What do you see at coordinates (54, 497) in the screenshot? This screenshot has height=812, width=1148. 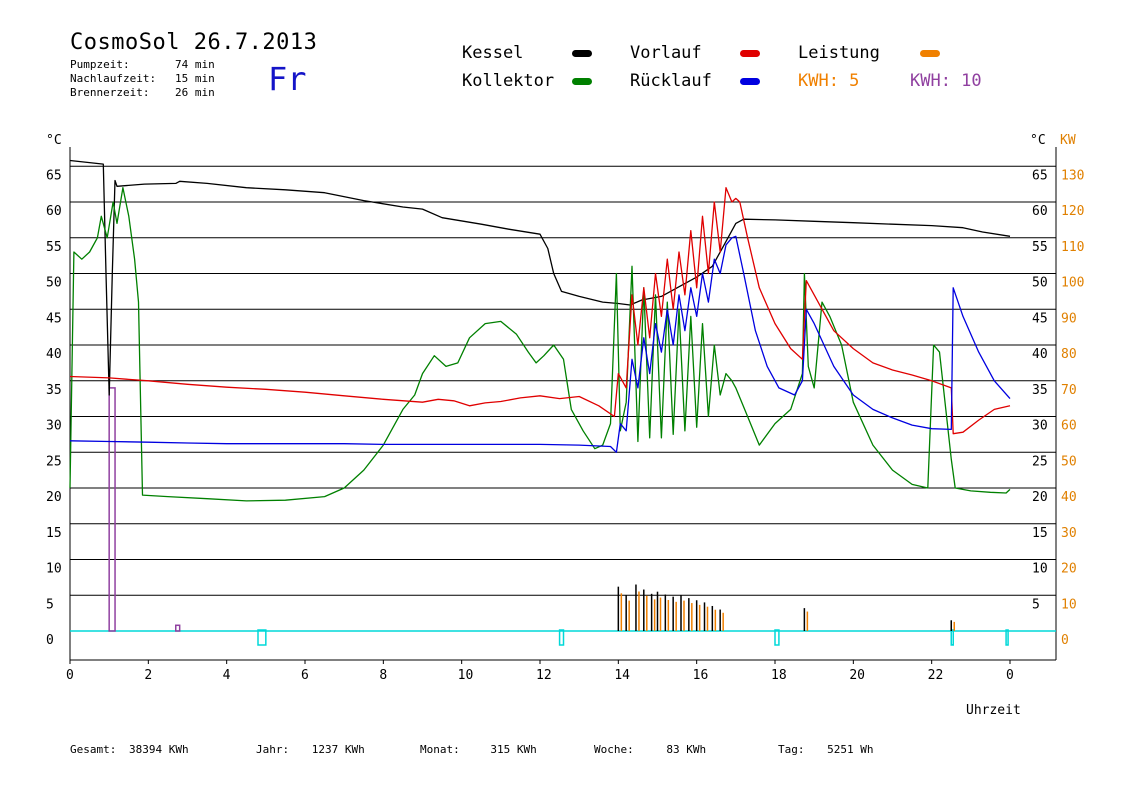 I see `y-left-tick-20: 20` at bounding box center [54, 497].